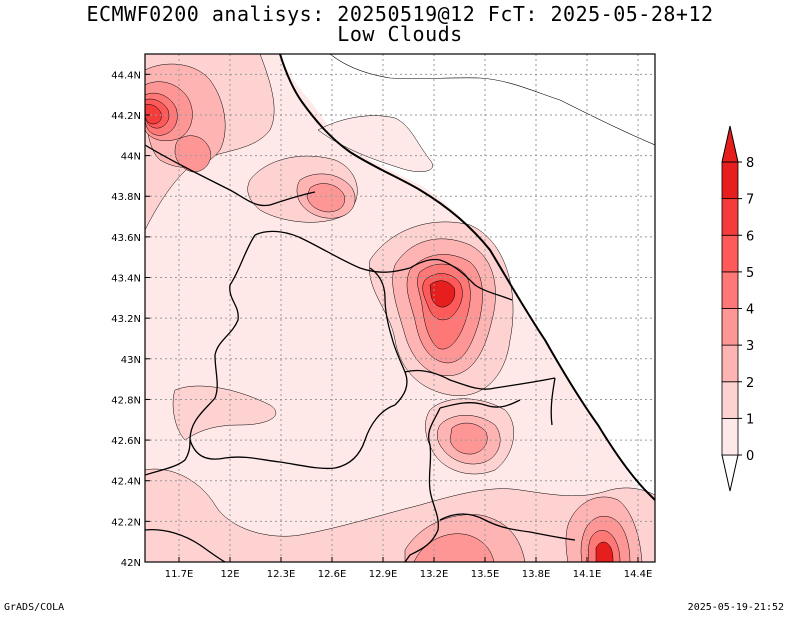 The image size is (800, 618). I want to click on lat-tick-label: 43.2N, so click(126, 319).